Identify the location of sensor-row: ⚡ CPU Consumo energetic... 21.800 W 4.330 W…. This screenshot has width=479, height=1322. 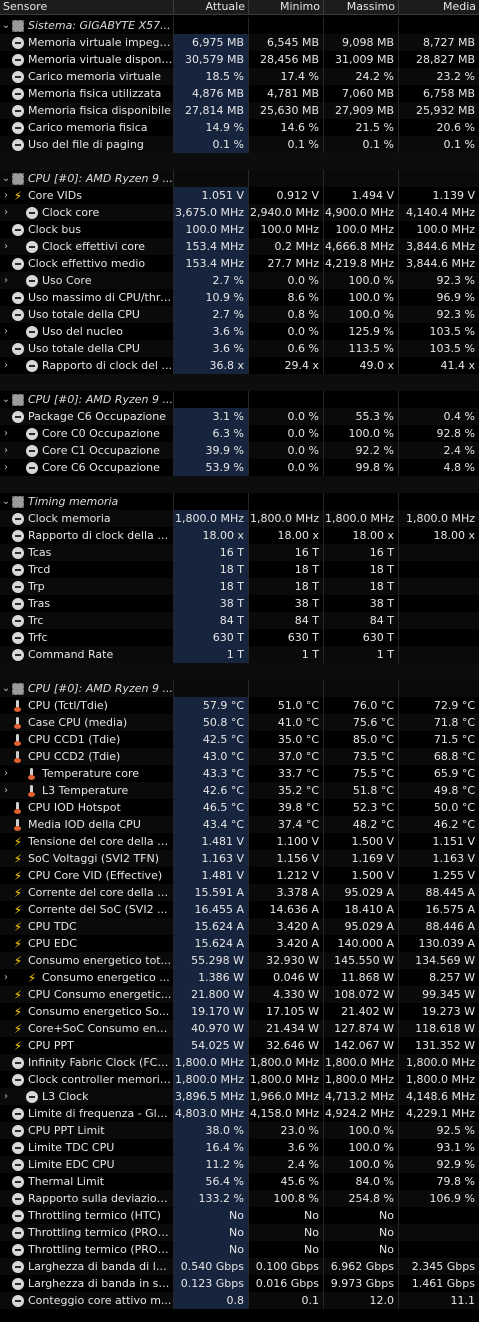
(239, 994).